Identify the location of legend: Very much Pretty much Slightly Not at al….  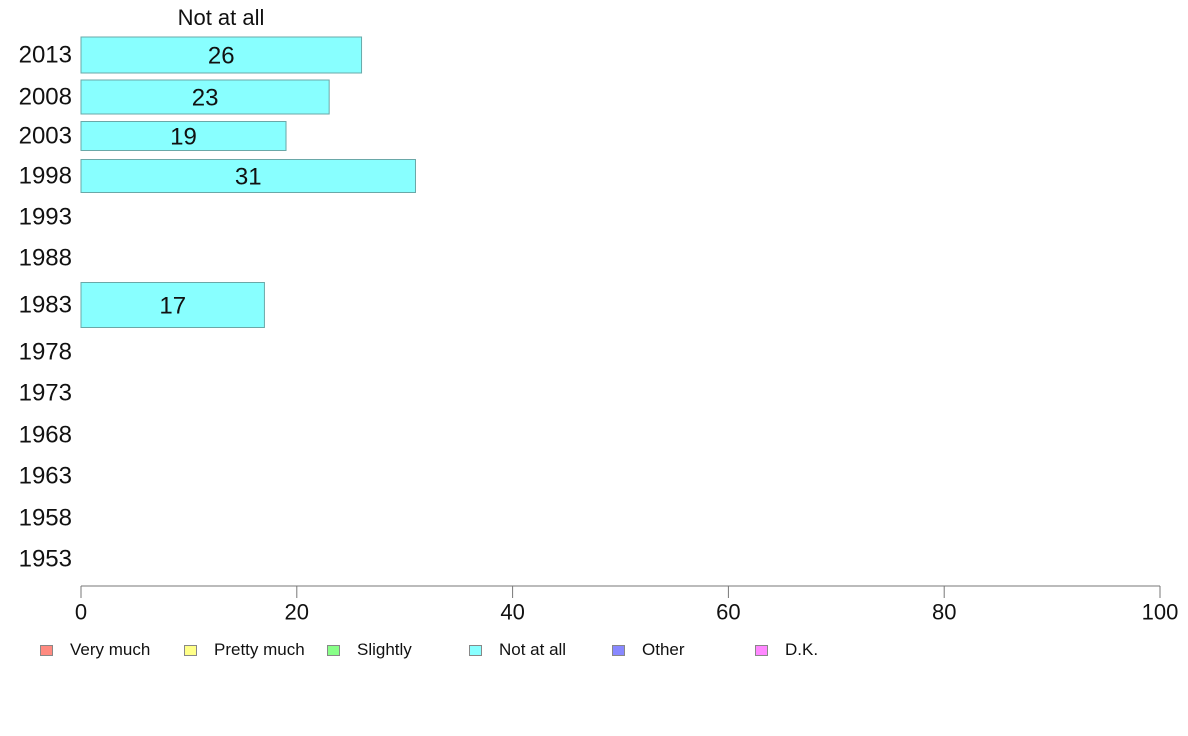
(594, 650).